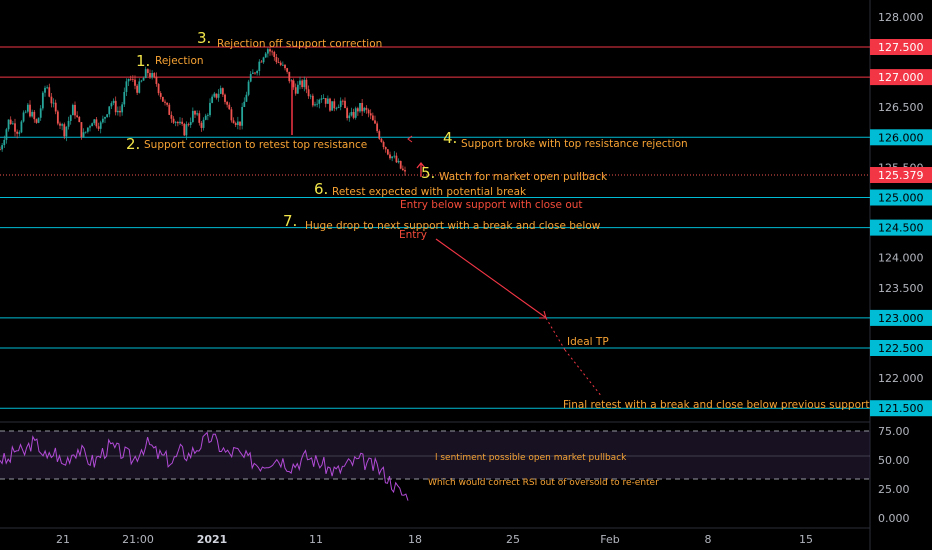 The height and width of the screenshot is (550, 932). What do you see at coordinates (901, 107) in the screenshot?
I see `price-tick-126.500: 126.500` at bounding box center [901, 107].